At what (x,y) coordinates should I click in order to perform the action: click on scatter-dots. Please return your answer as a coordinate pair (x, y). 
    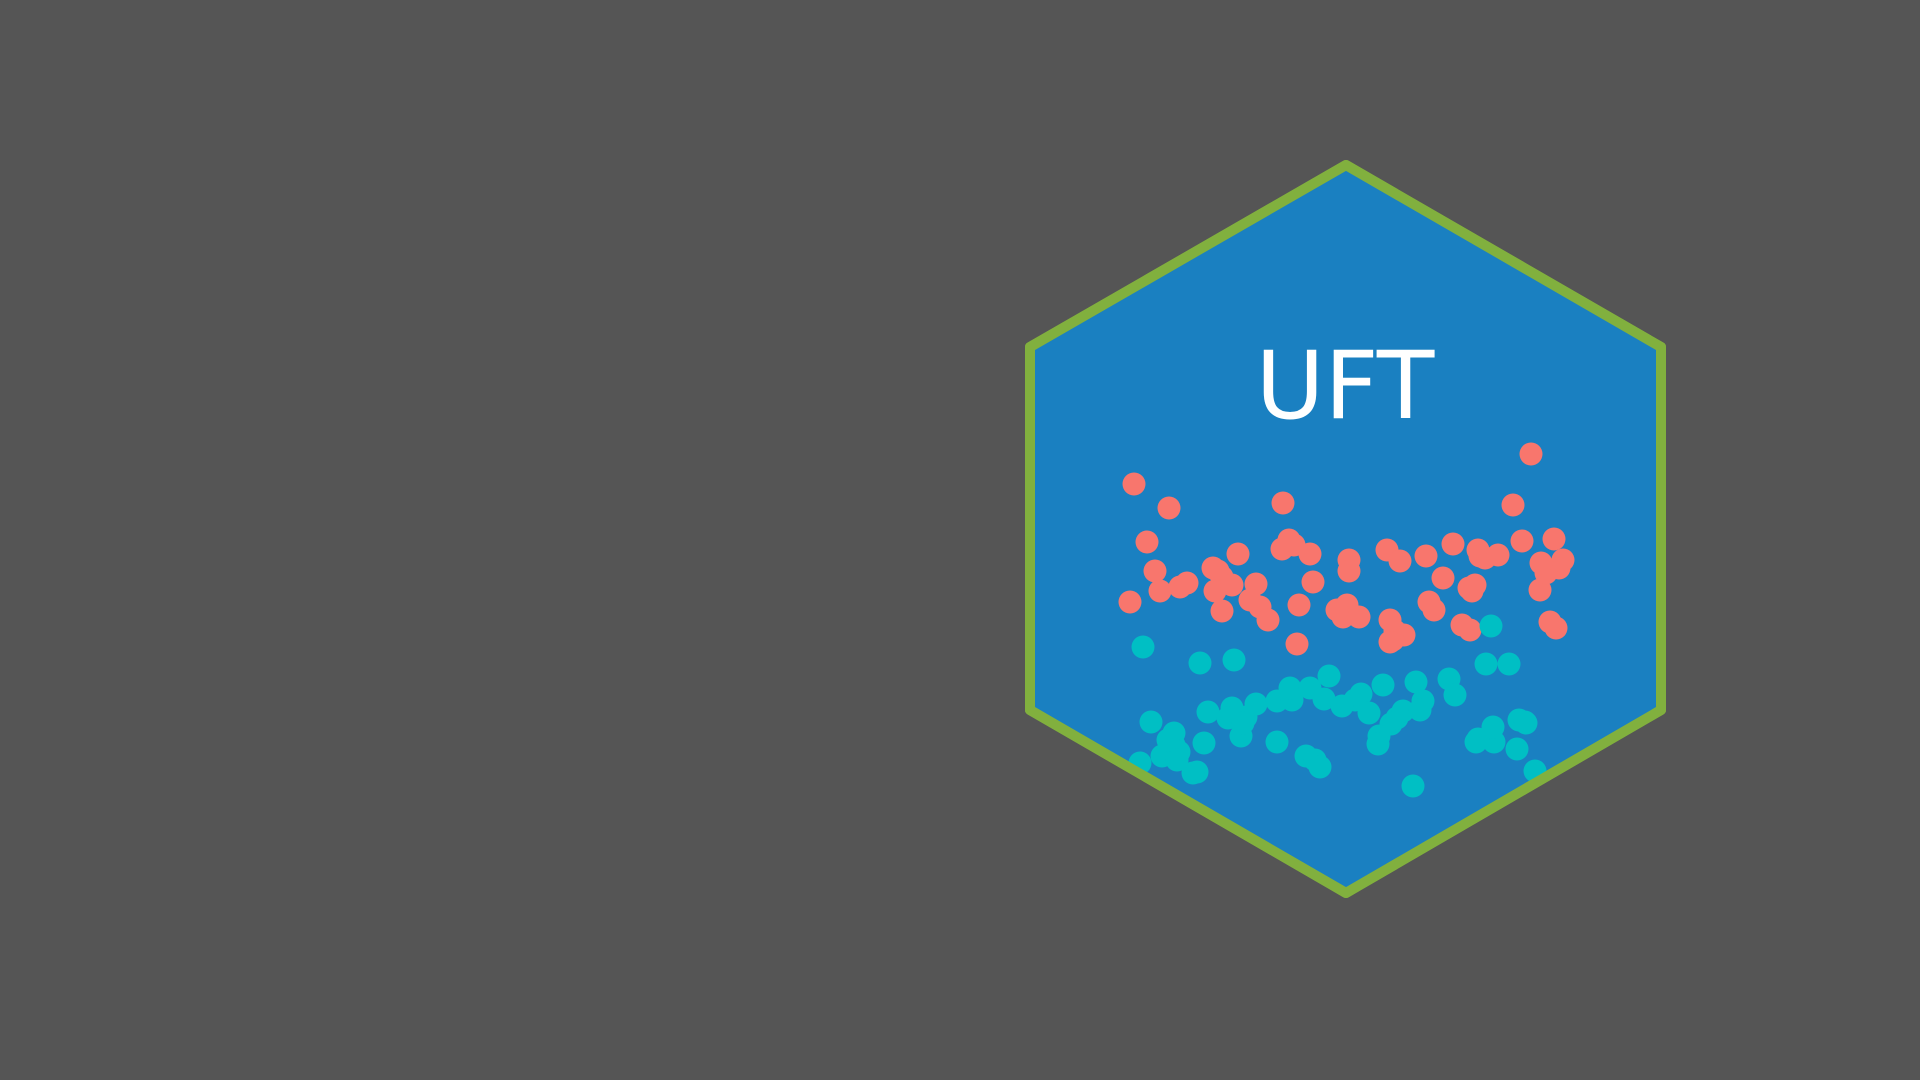
    Looking at the image, I should click on (1346, 620).